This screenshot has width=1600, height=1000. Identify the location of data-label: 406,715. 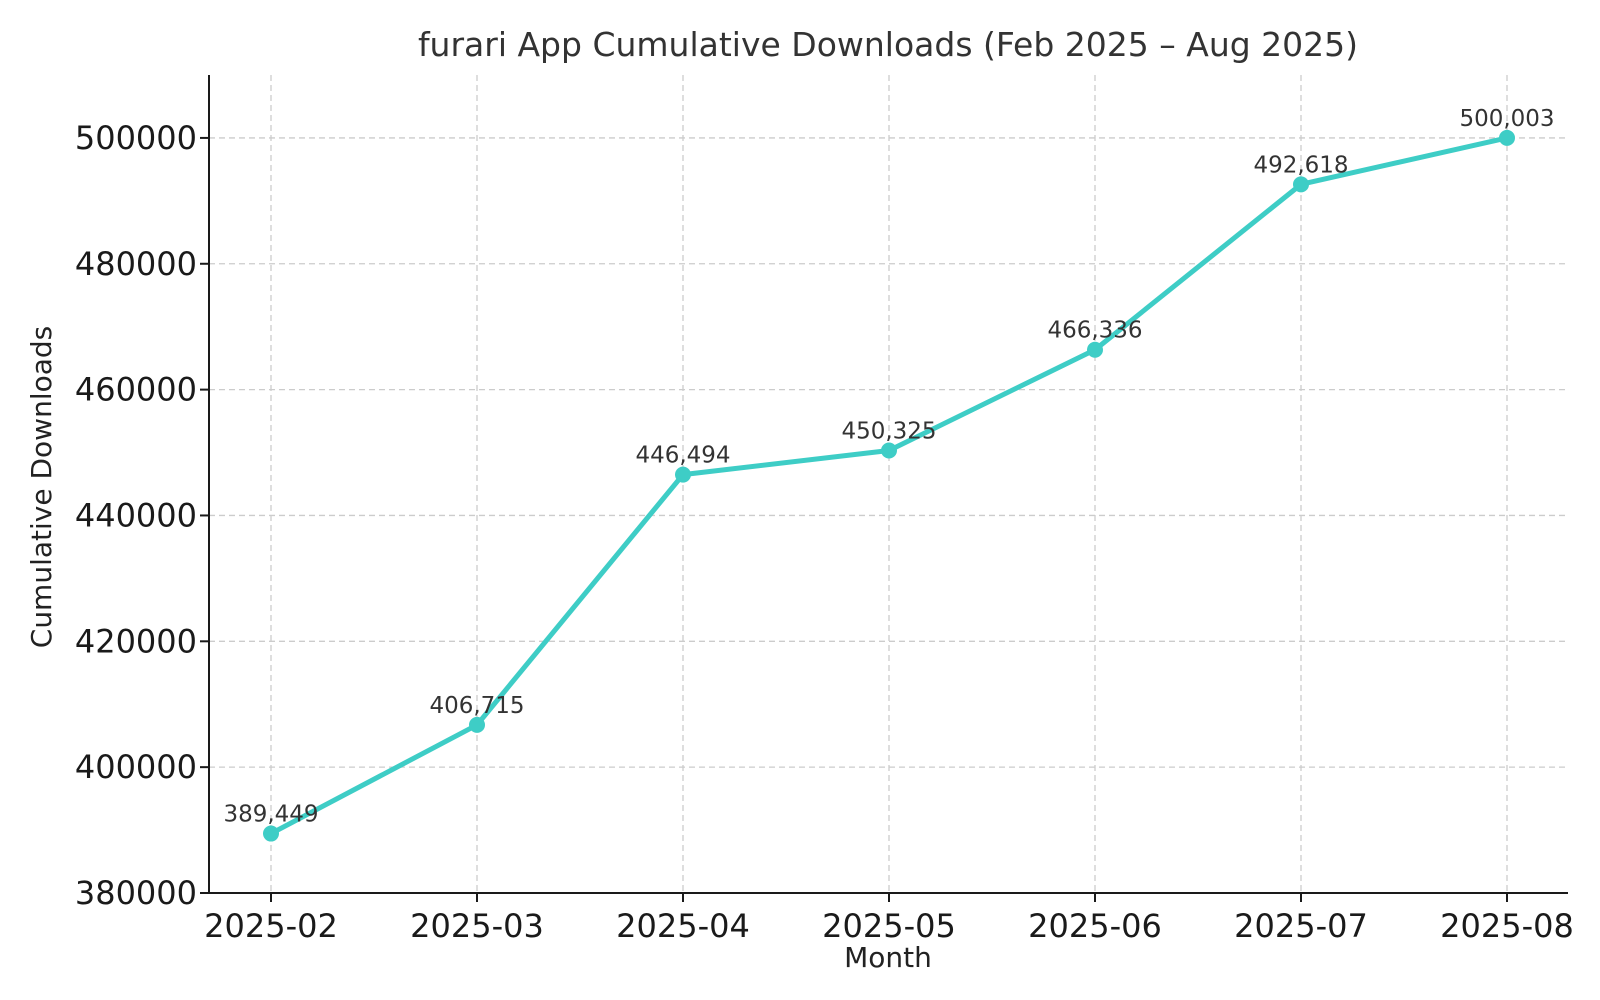
(476, 706).